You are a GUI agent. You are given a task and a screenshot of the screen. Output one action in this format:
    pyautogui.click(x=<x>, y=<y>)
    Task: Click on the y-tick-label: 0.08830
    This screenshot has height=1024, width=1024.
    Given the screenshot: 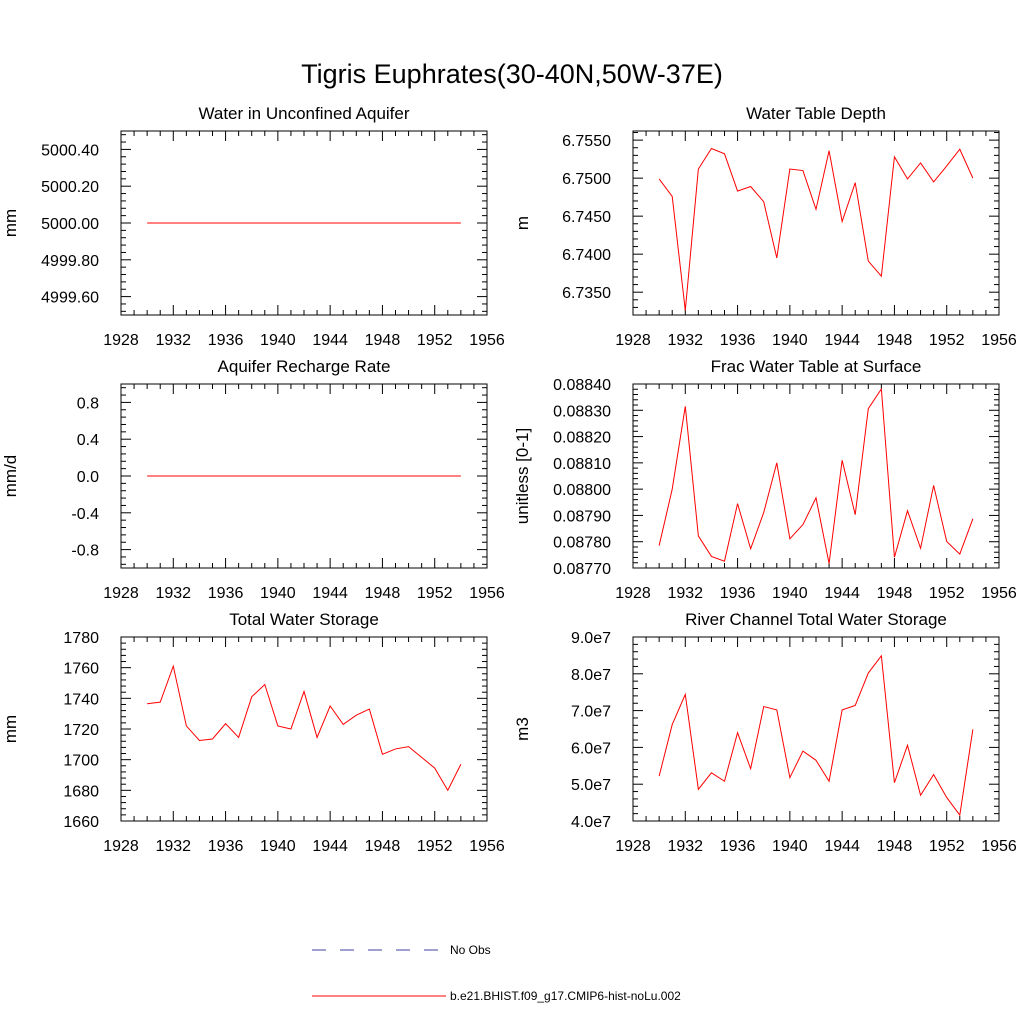 What is the action you would take?
    pyautogui.click(x=582, y=411)
    